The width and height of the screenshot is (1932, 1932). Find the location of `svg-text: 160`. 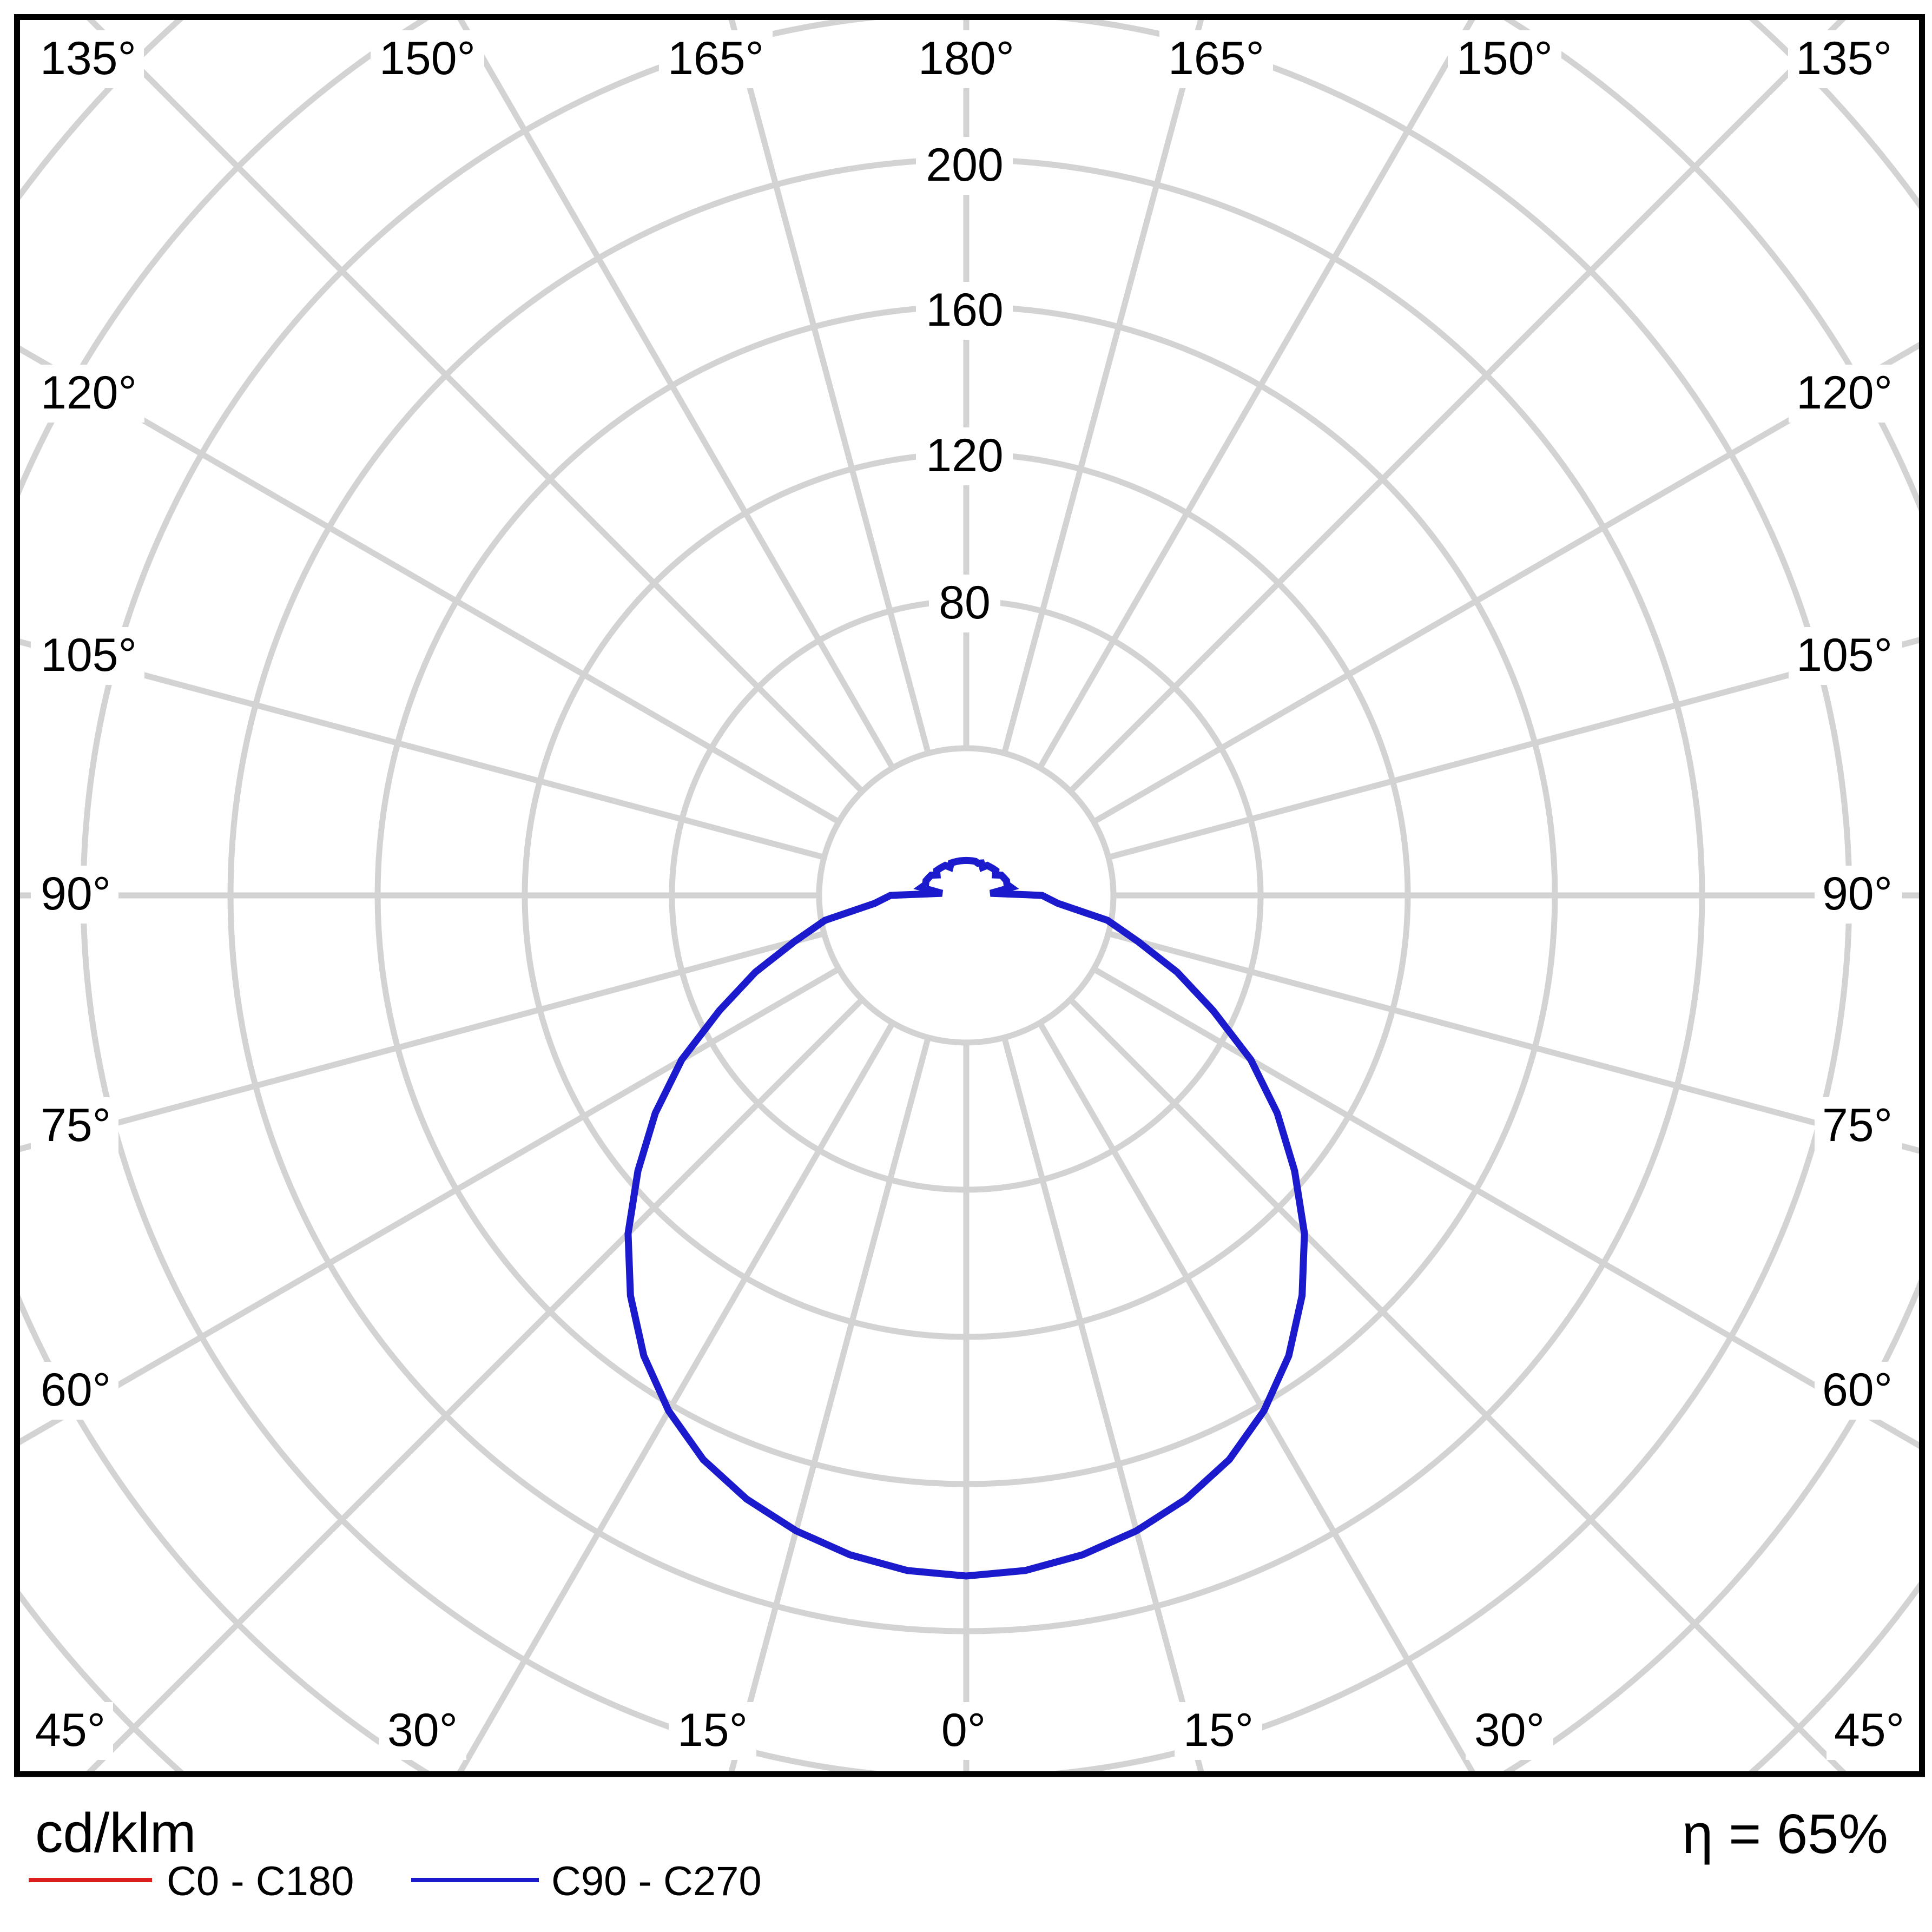

svg-text: 160 is located at coordinates (965, 310).